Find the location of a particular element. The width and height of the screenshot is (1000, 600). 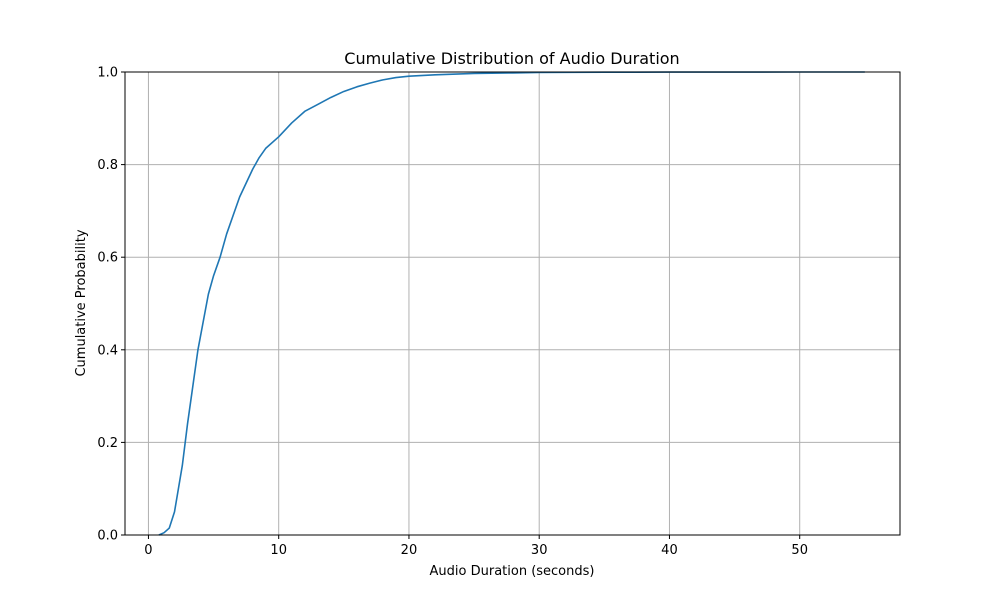

x-tick-label: 10 is located at coordinates (278, 550).